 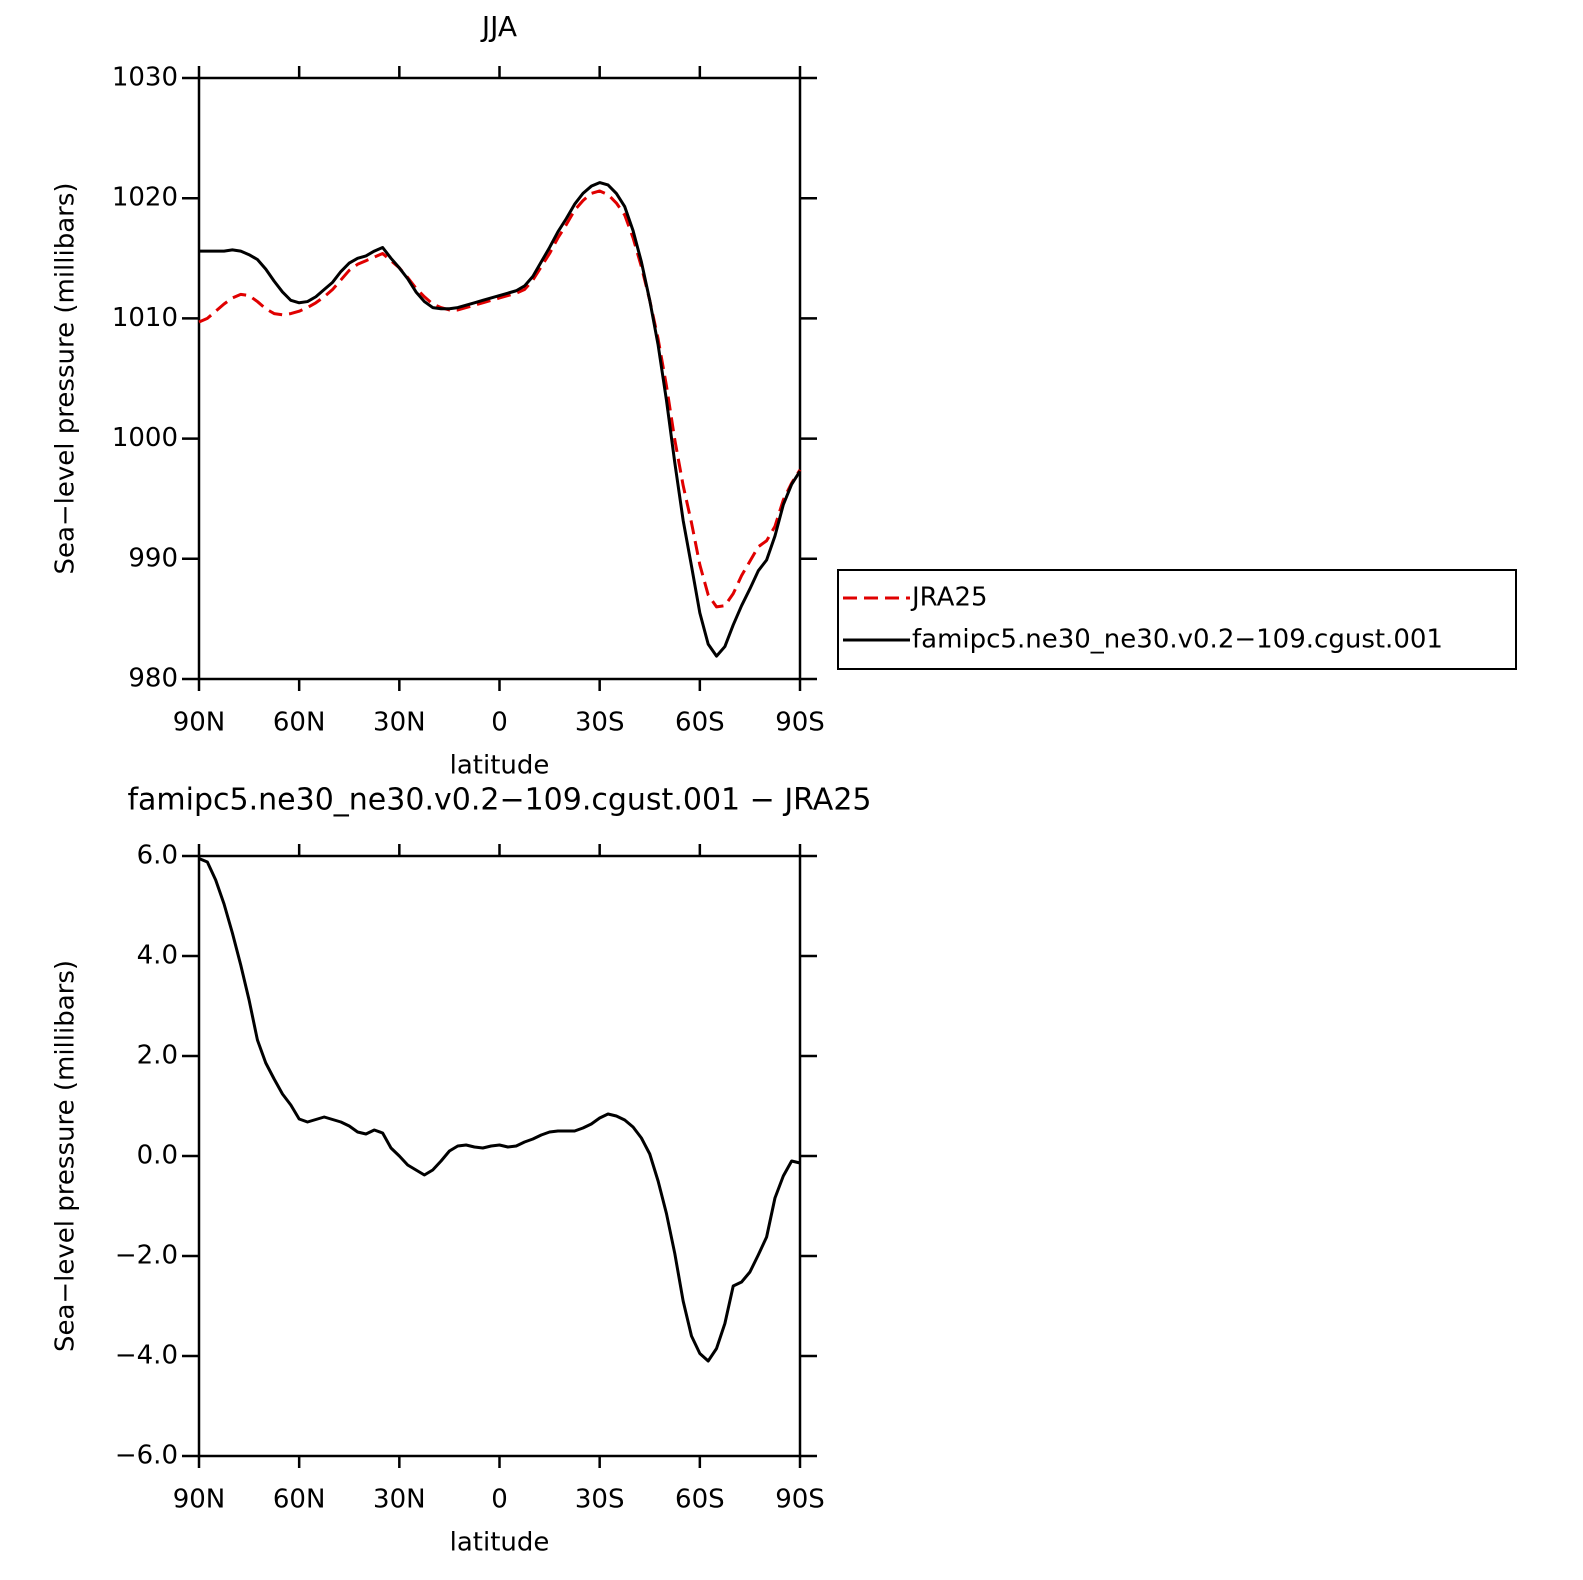 What do you see at coordinates (146, 1356) in the screenshot?
I see `y-tick-label: −4.0` at bounding box center [146, 1356].